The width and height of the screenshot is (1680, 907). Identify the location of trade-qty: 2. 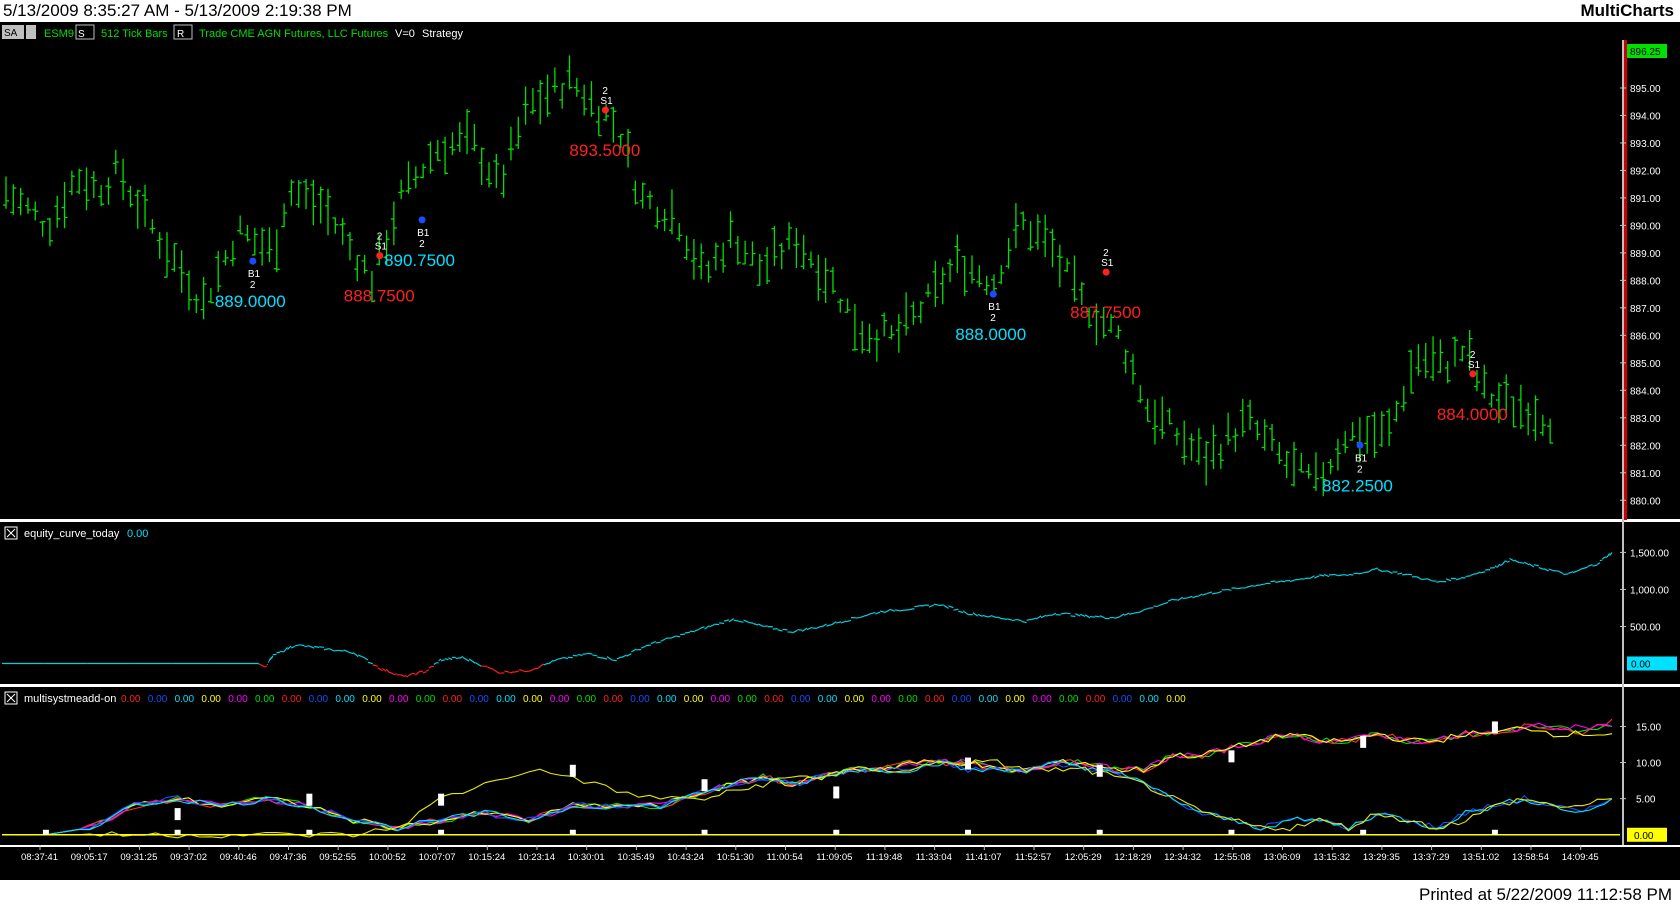
(1473, 355).